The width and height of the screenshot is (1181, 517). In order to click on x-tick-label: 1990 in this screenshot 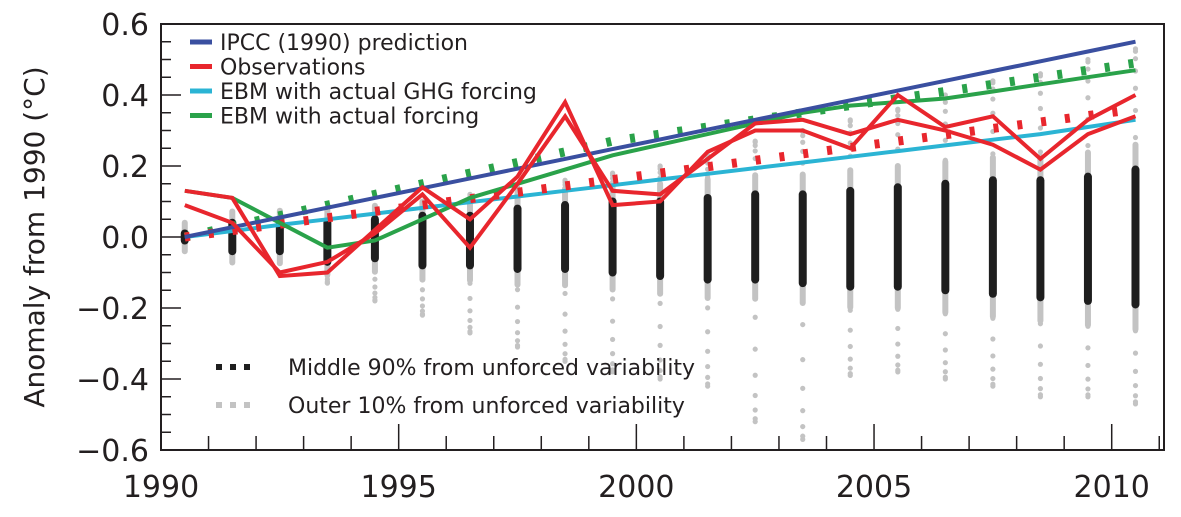, I will do `click(161, 487)`.